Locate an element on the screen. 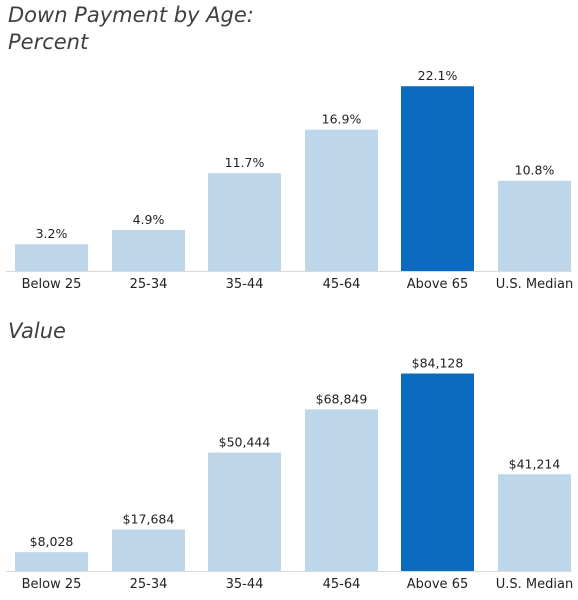 Image resolution: width=578 pixels, height=600 pixels. data-label: $84,128 is located at coordinates (438, 363).